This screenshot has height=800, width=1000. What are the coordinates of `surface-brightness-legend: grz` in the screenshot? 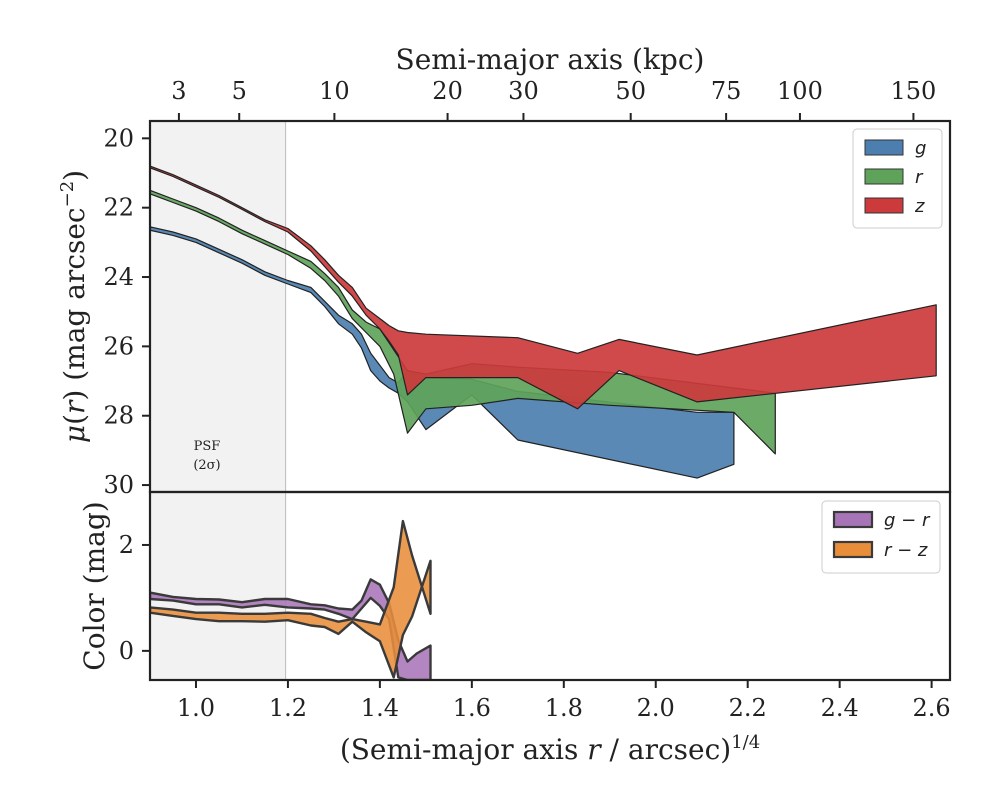 It's located at (897, 178).